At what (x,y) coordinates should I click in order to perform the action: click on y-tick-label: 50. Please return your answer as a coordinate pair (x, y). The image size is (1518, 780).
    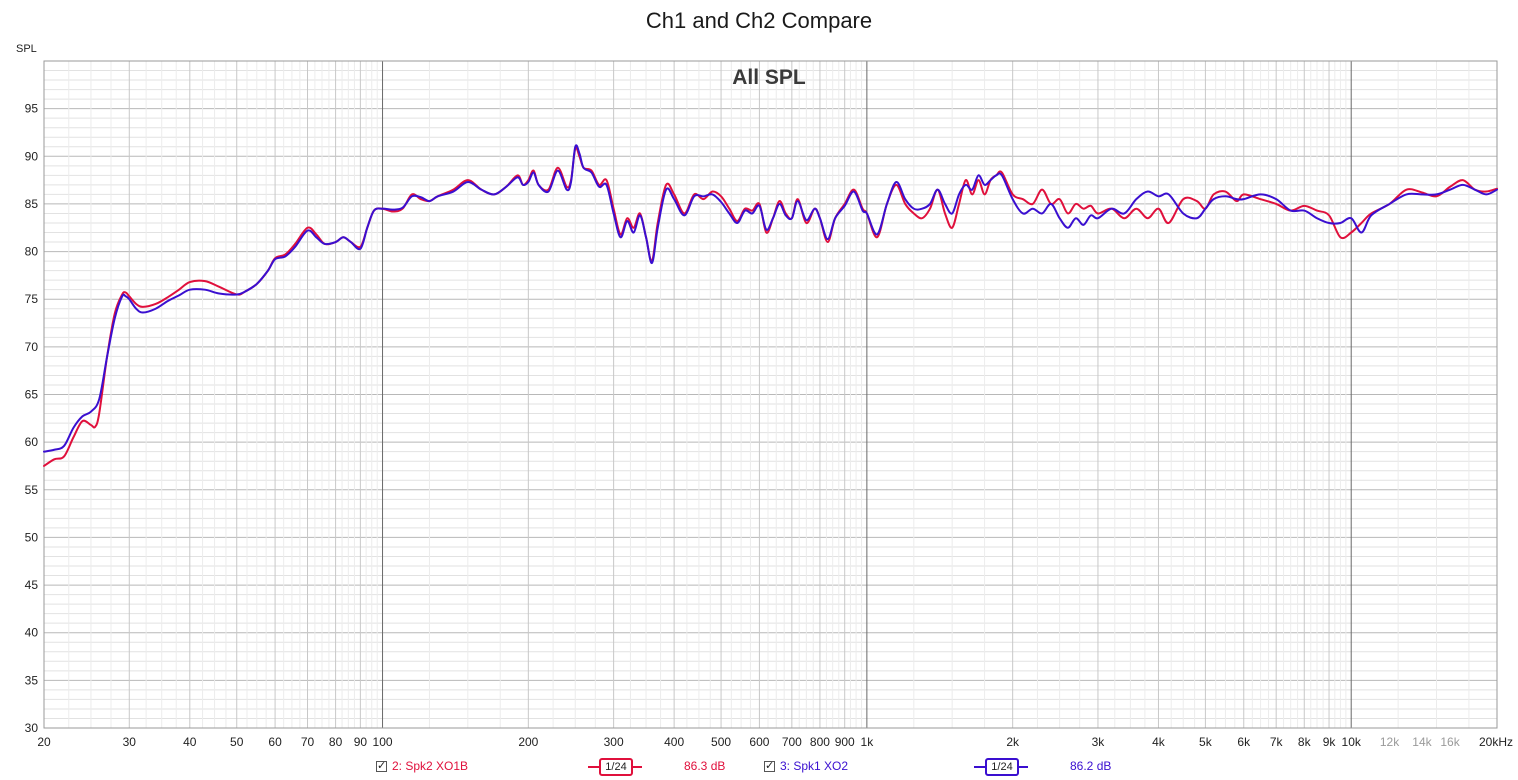
    Looking at the image, I should click on (32, 537).